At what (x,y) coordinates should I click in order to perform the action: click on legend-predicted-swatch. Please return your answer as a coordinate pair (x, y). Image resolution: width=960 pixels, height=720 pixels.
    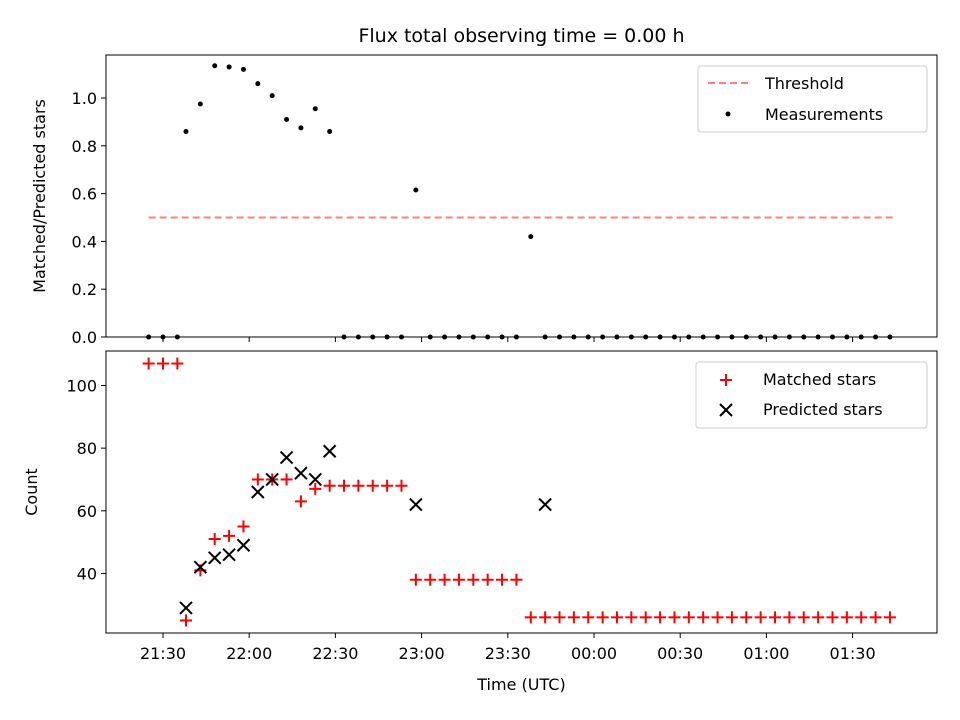
    Looking at the image, I should click on (726, 410).